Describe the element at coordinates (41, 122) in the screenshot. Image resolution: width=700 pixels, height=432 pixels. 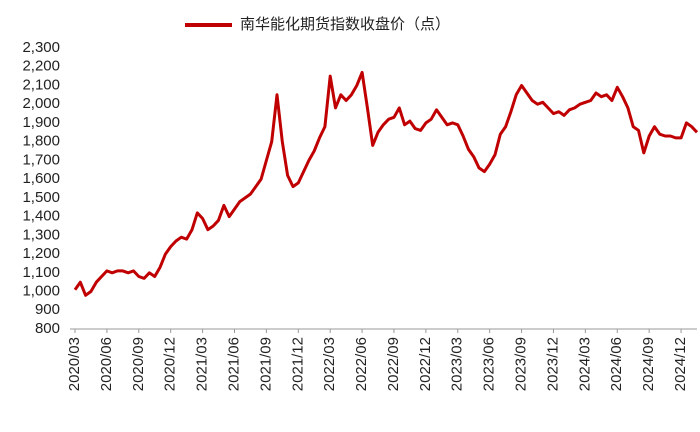
I see `y-tick-label: 1,900` at that location.